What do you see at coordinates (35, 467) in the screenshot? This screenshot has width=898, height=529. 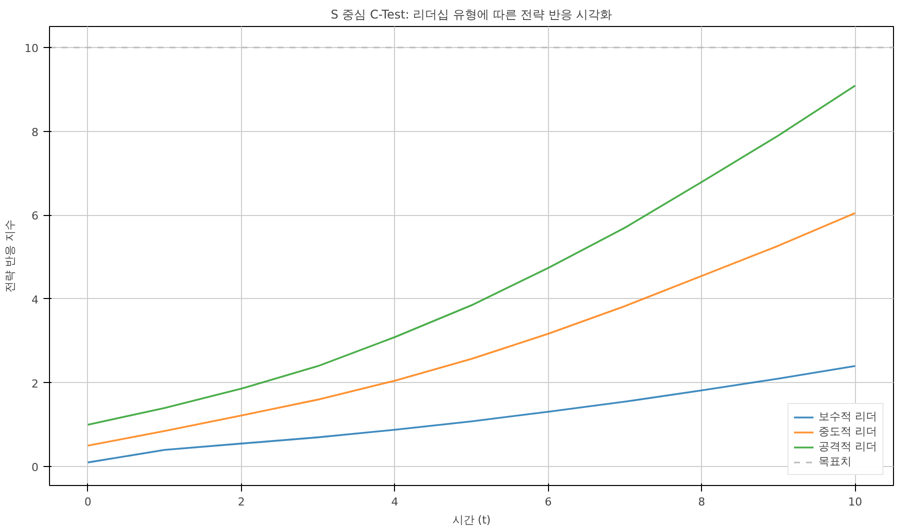 I see `y-tick-label: 0` at bounding box center [35, 467].